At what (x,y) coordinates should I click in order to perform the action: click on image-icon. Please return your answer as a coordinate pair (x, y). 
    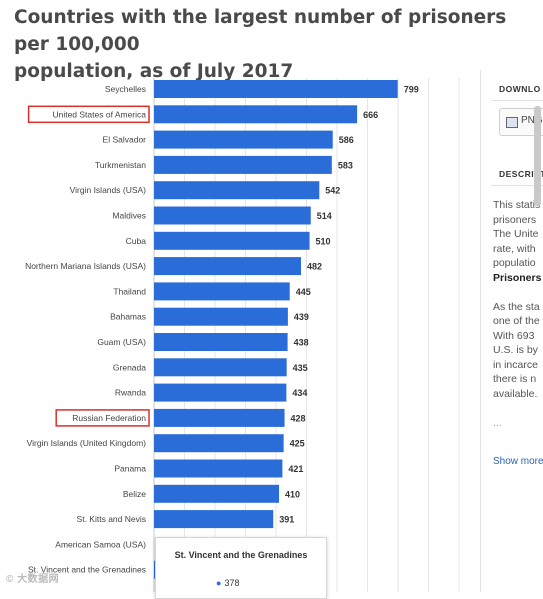
    Looking at the image, I should click on (512, 122).